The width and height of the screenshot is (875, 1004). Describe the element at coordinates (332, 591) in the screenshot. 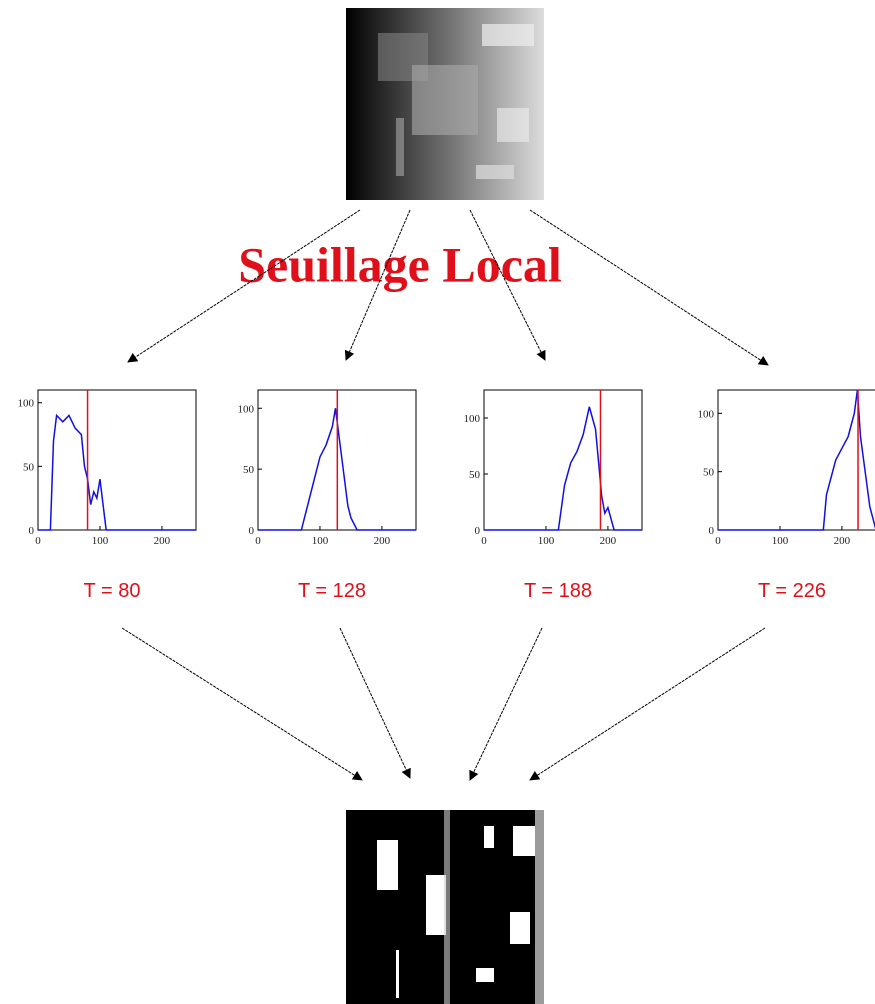

I see `threshold-label: T = 128` at that location.